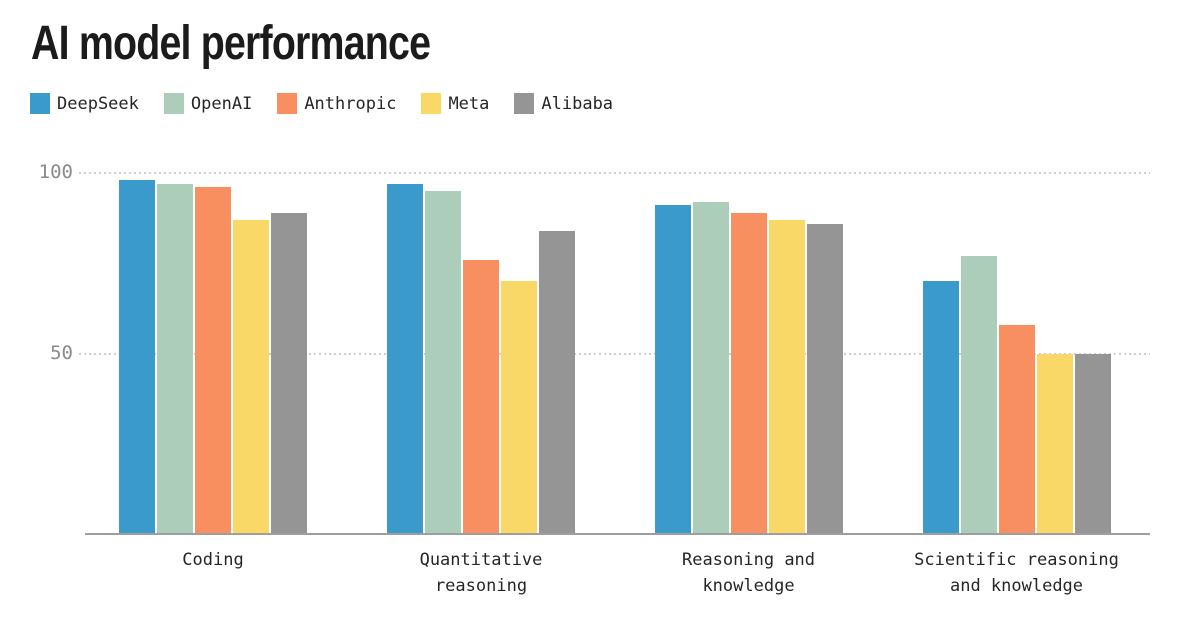 The image size is (1200, 630). Describe the element at coordinates (137, 357) in the screenshot. I see `bar-deepseek-coding` at that location.